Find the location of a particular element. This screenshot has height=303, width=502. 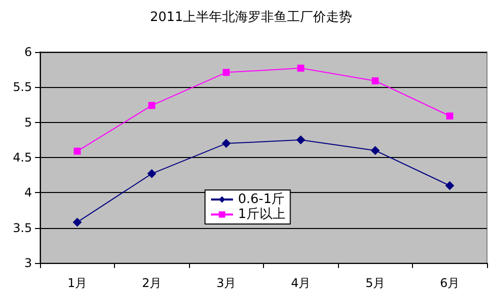

x-tick-label: 6月 is located at coordinates (450, 283).